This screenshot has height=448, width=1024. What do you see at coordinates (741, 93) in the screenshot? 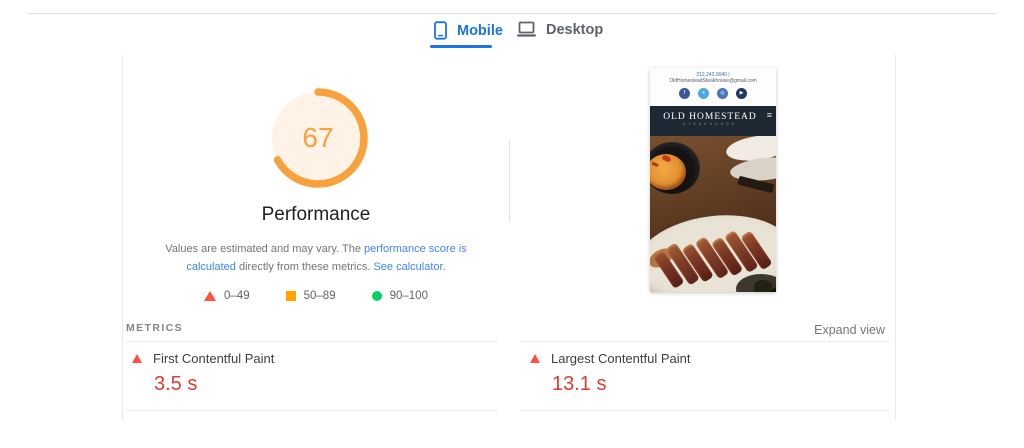
I see `youtube-icon: ▶` at bounding box center [741, 93].